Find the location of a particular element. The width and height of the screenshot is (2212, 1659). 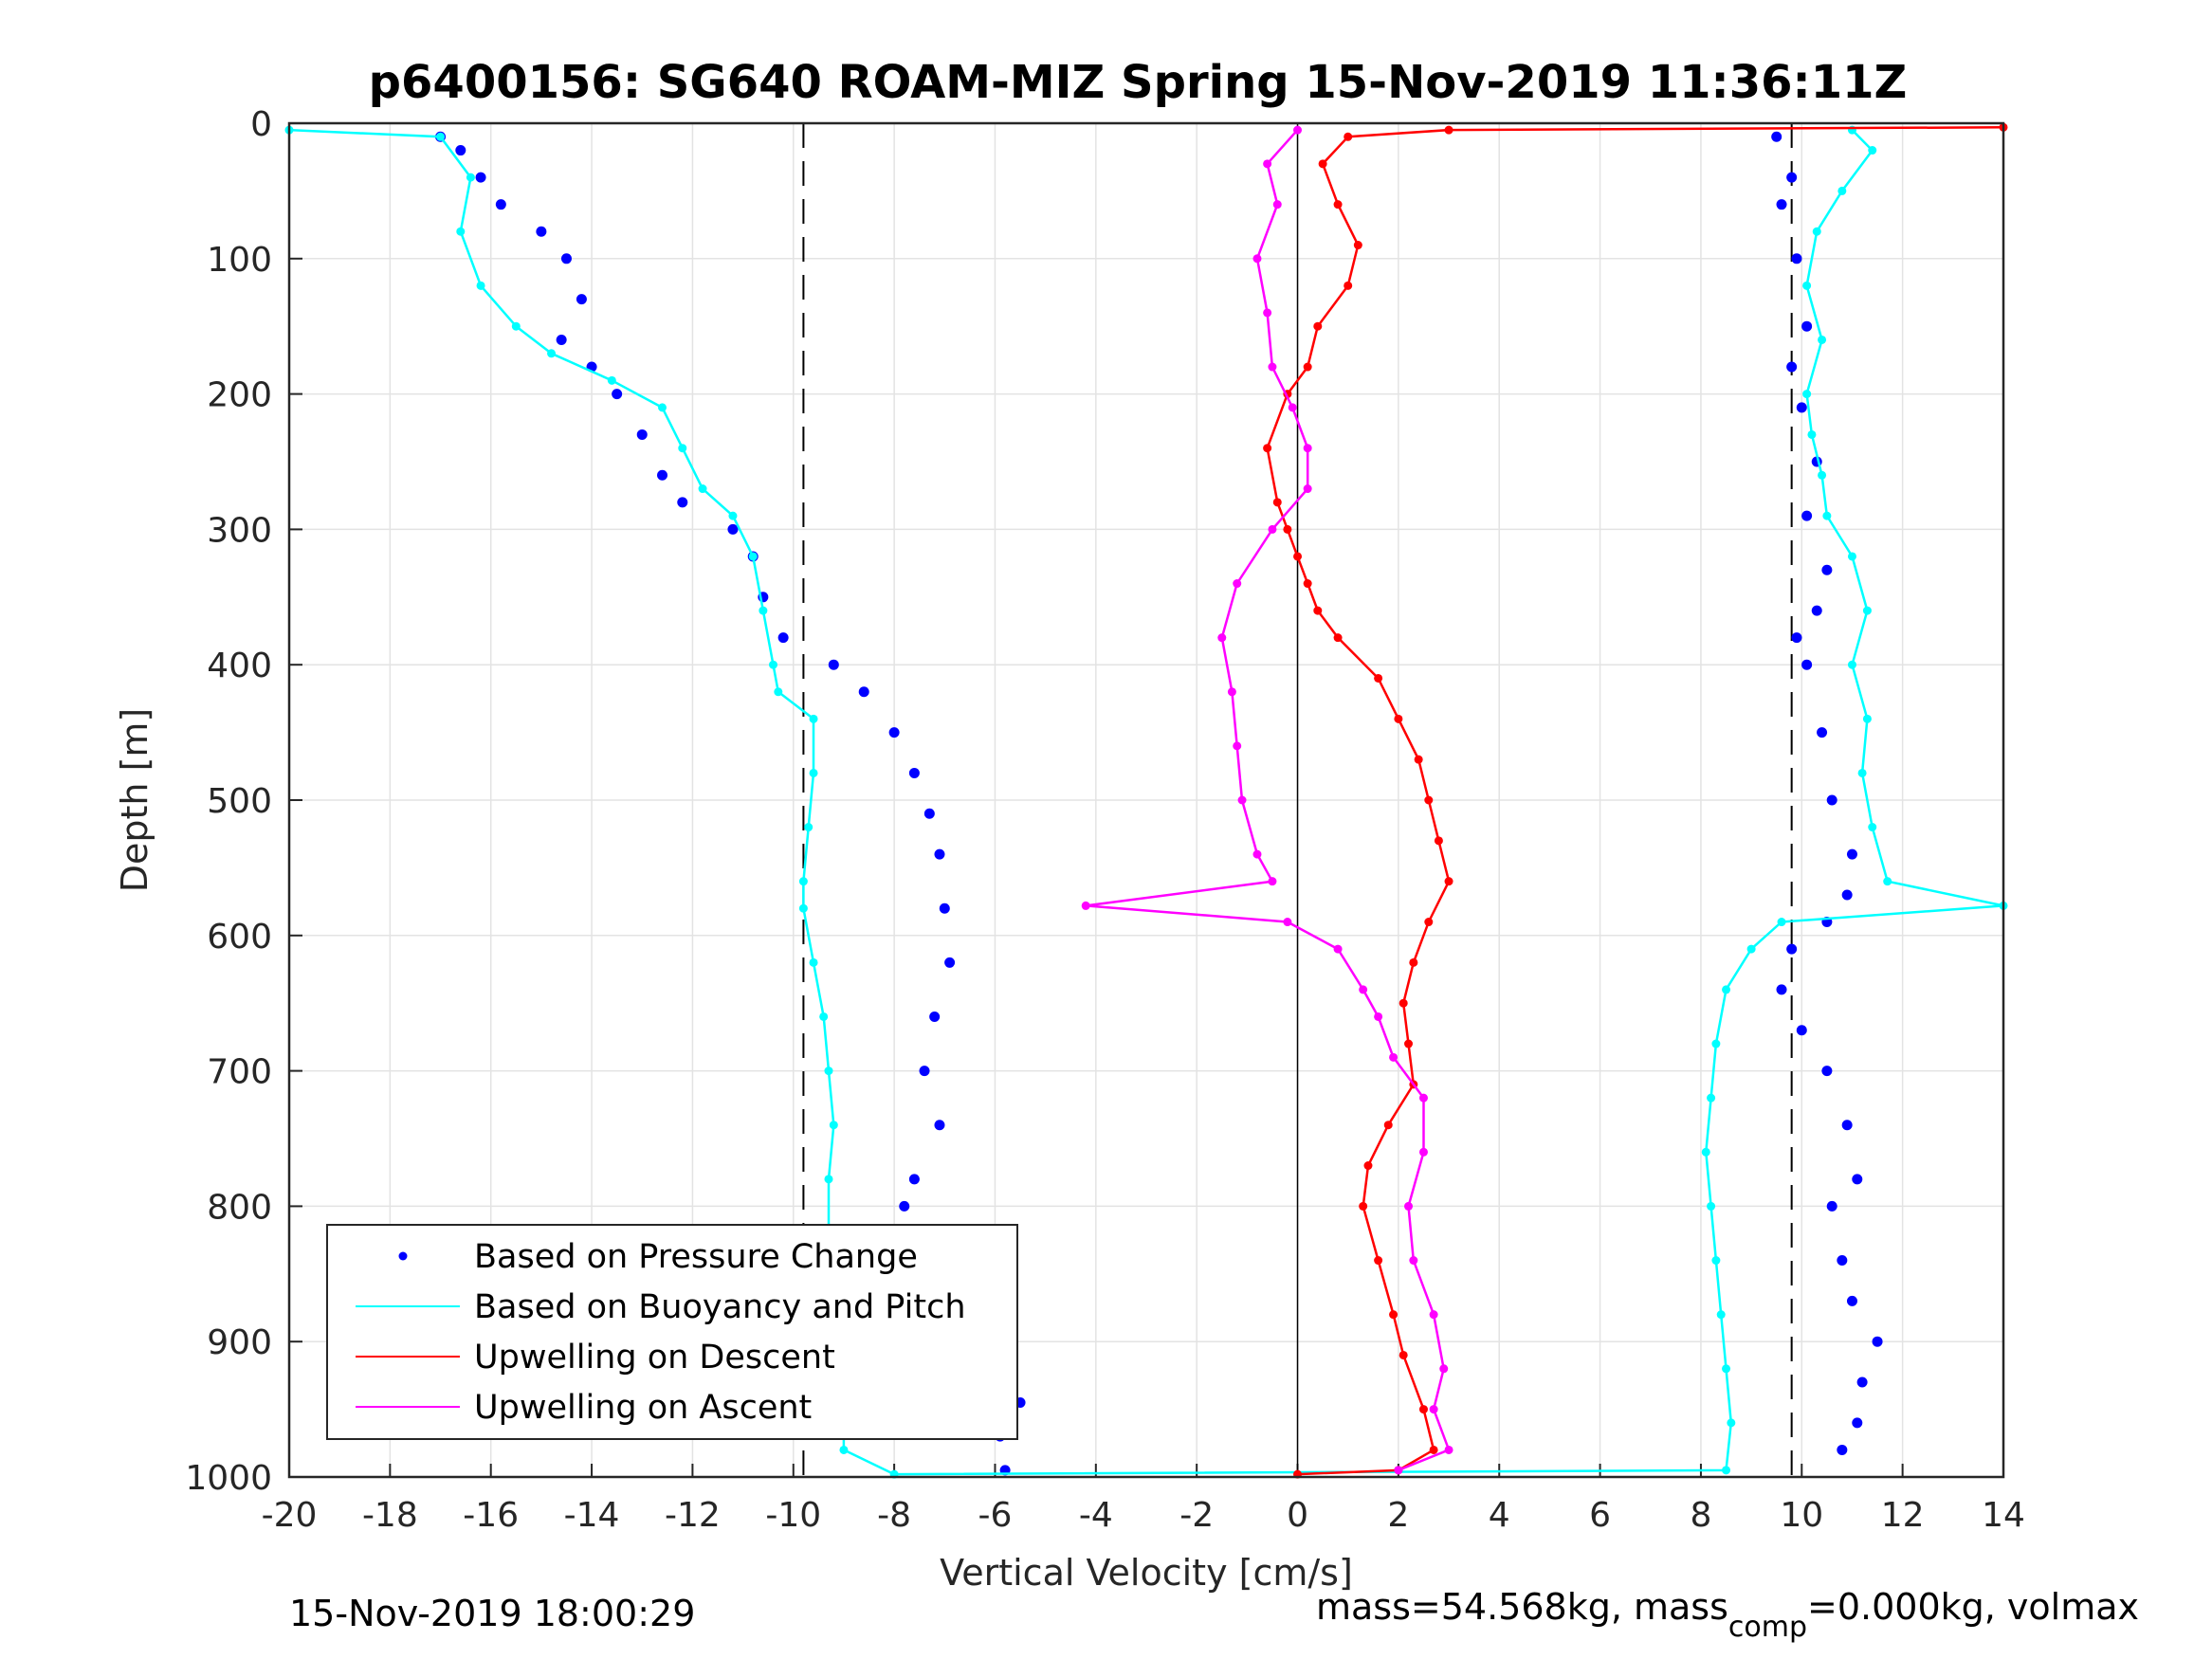

x-tick-labels: -20 -18 -16 -14 -12 -10 -8 -6 -4 -2 0 2 4 6 8 10 12 14 is located at coordinates (1143, 1515).